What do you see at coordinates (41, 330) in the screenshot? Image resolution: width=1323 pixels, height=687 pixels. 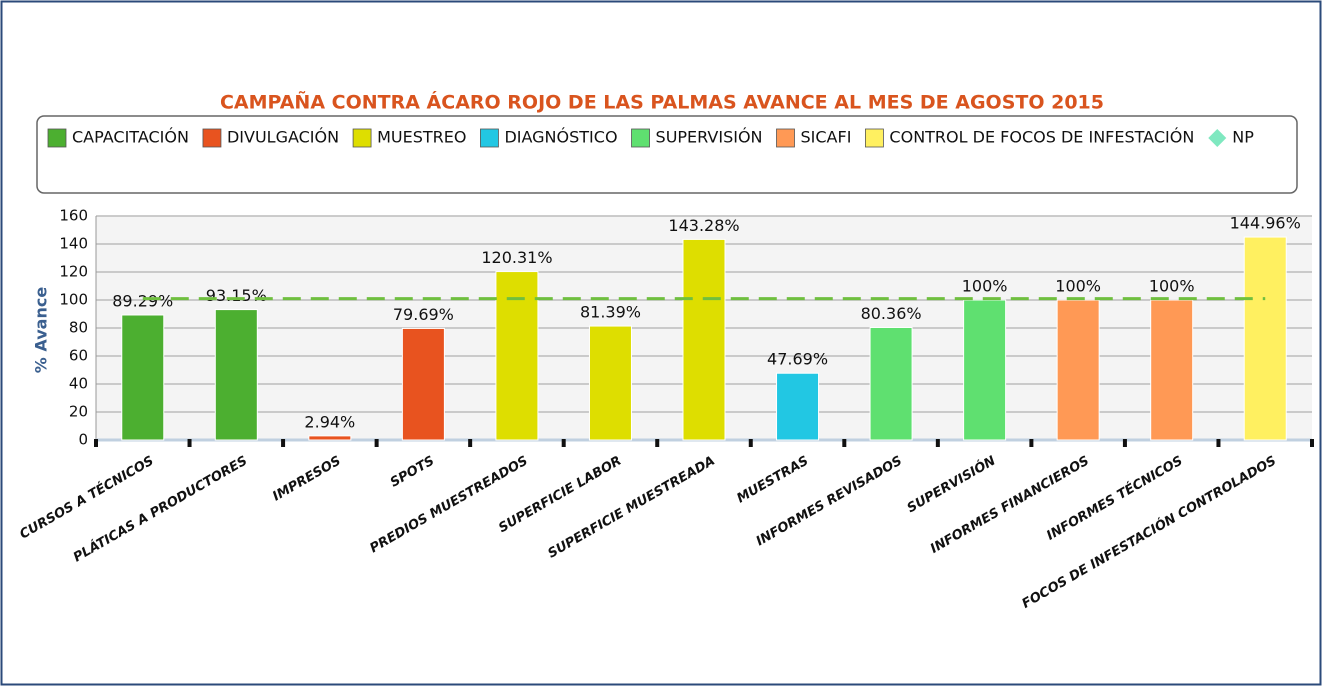 I see `y-axis-label: % Avance` at bounding box center [41, 330].